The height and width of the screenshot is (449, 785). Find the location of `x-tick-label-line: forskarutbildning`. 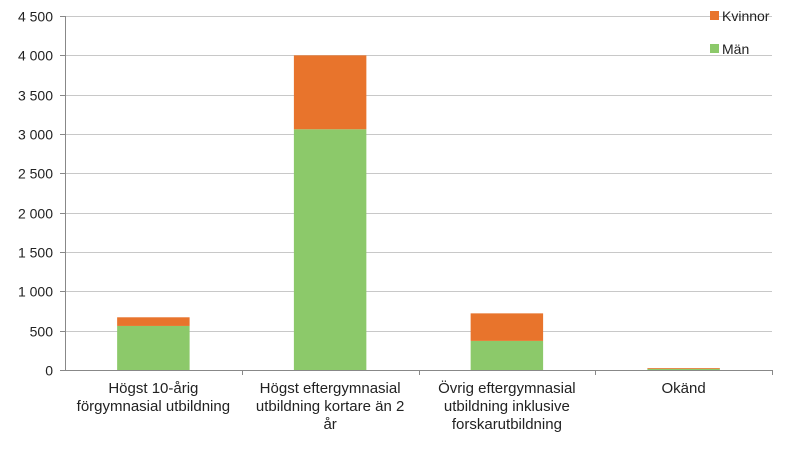

x-tick-label-line: forskarutbildning is located at coordinates (507, 424).